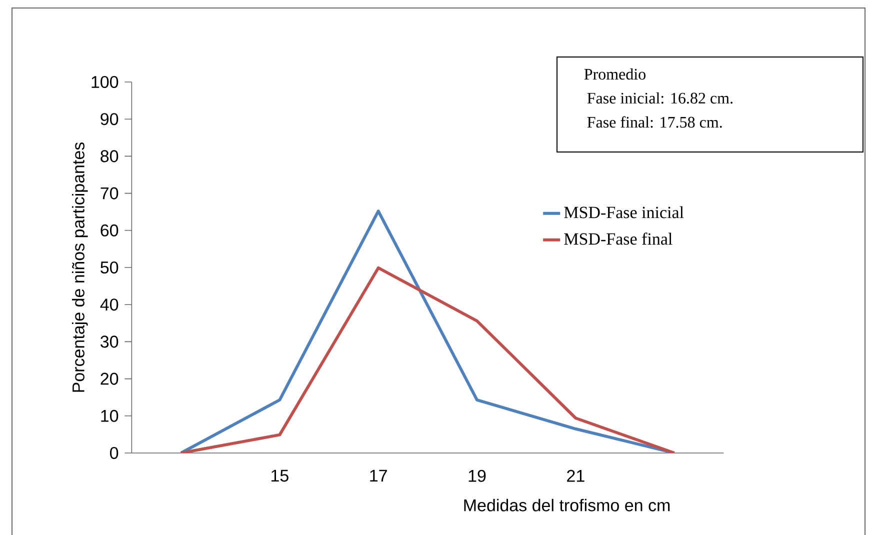 The width and height of the screenshot is (869, 535). What do you see at coordinates (109, 416) in the screenshot?
I see `y-tick-label: 10` at bounding box center [109, 416].